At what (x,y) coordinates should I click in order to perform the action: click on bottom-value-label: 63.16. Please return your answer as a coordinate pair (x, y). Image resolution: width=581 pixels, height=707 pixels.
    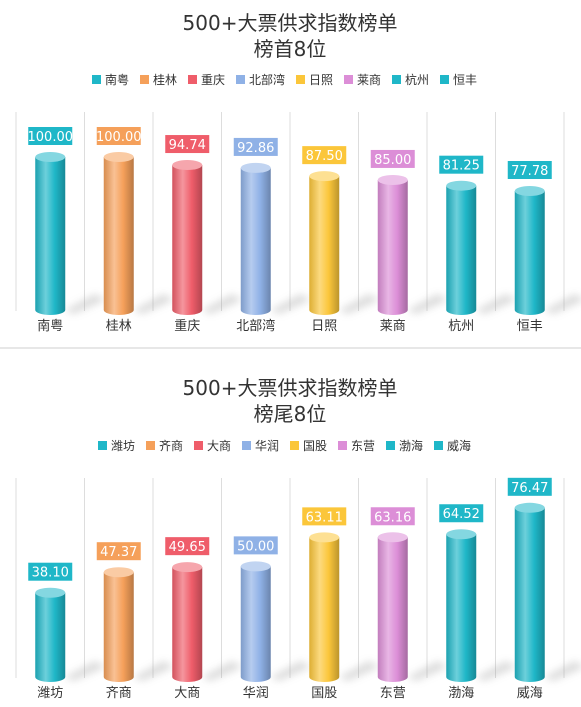
    Looking at the image, I should click on (392, 517).